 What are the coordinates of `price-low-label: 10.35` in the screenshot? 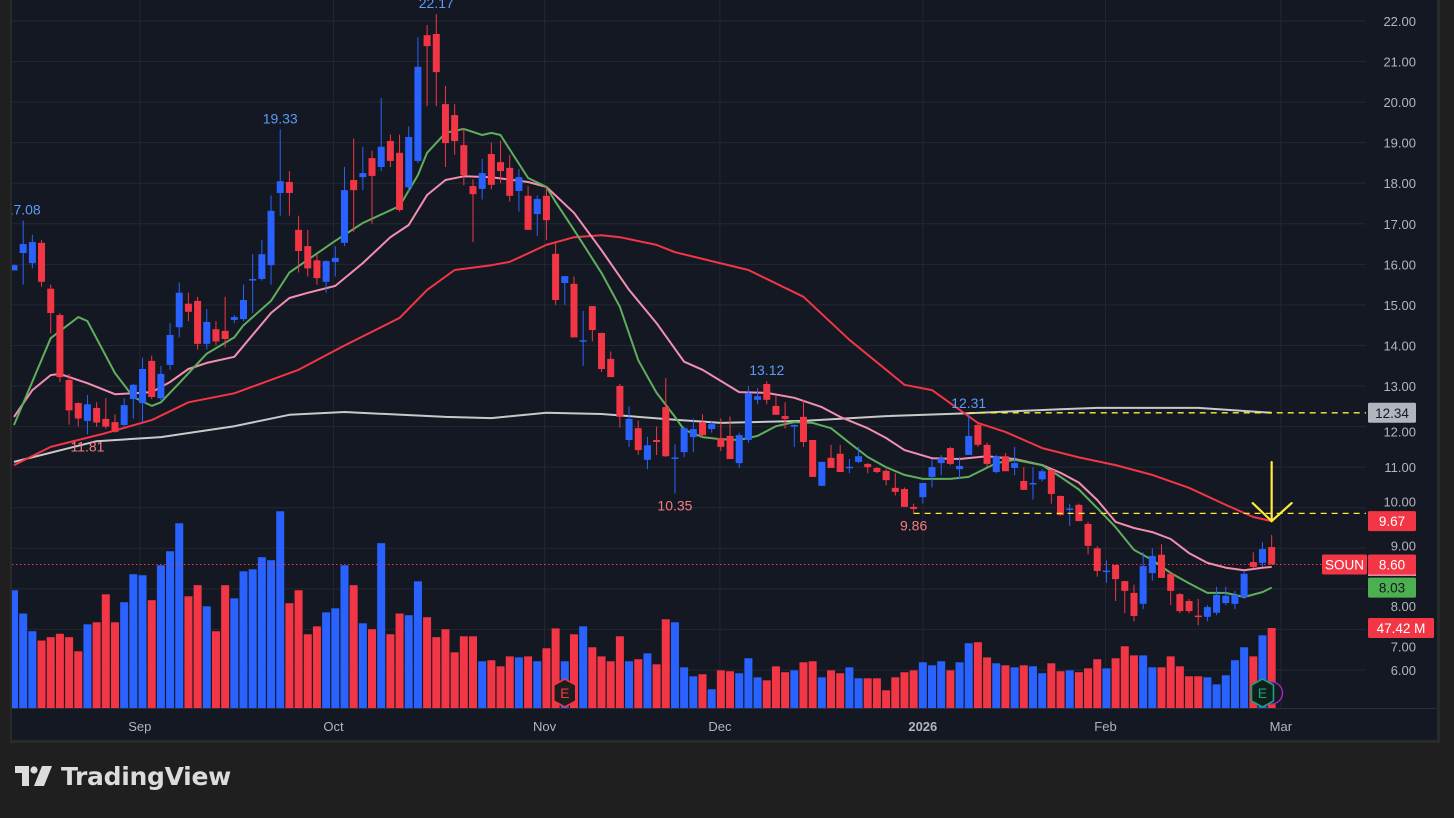 It's located at (674, 506).